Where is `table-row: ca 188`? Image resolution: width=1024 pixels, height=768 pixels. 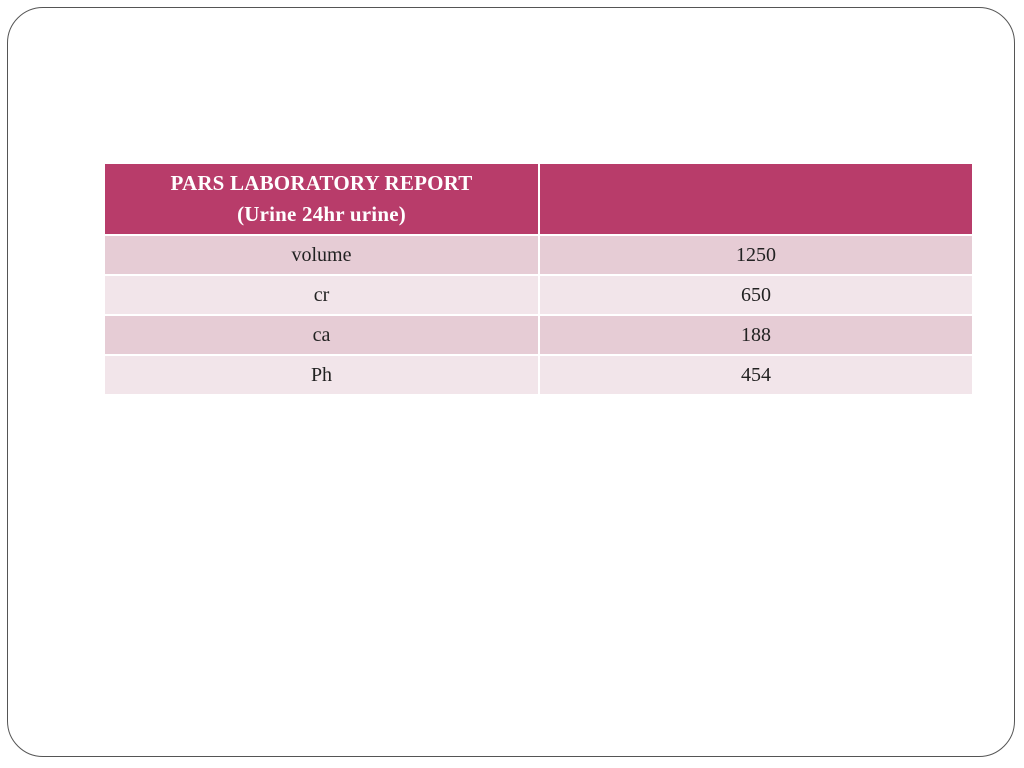 table-row: ca 188 is located at coordinates (538, 335).